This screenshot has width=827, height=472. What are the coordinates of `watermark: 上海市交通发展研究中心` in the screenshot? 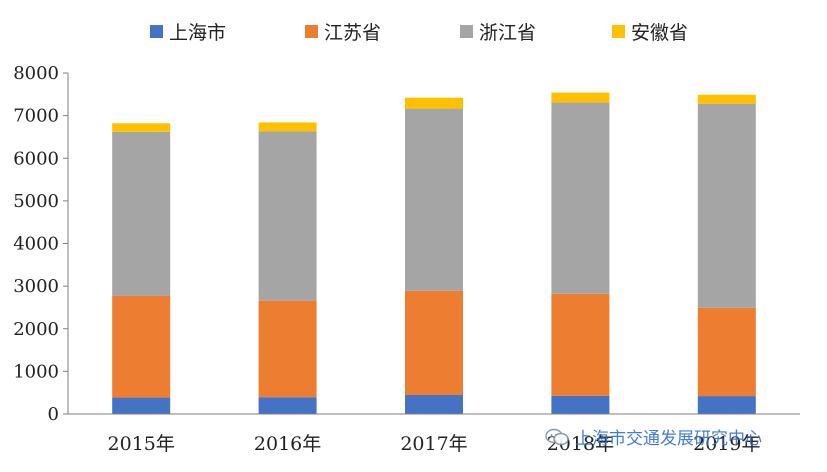 It's located at (653, 436).